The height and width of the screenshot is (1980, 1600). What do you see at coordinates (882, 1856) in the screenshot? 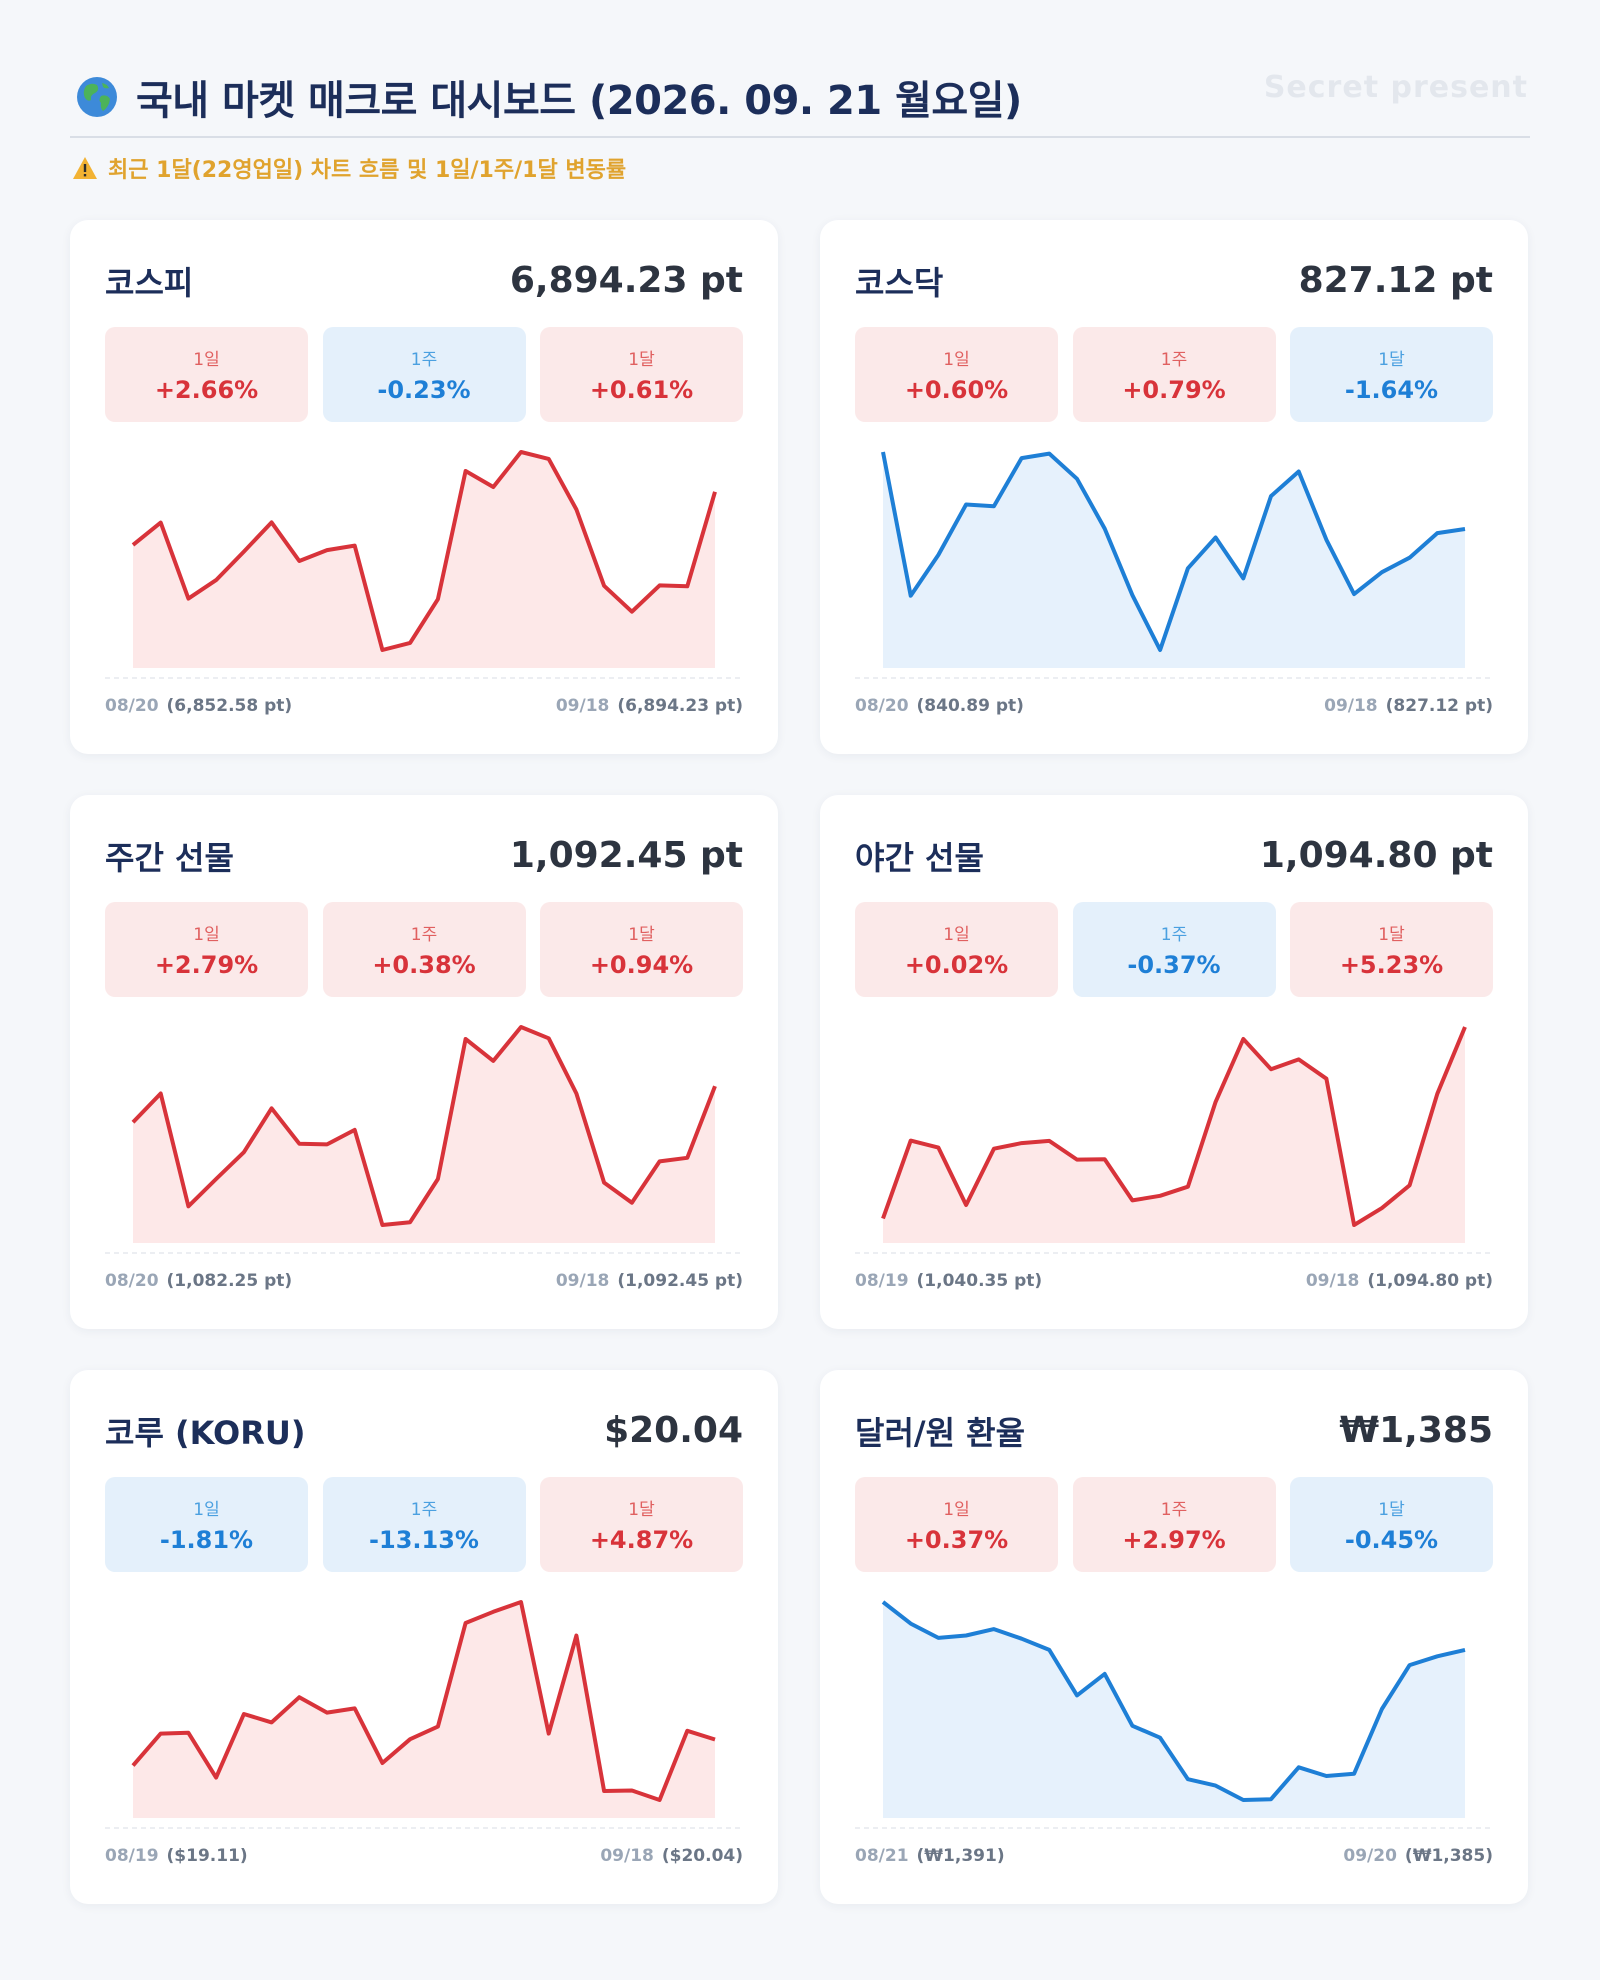
I see `start-date: 08/21` at bounding box center [882, 1856].